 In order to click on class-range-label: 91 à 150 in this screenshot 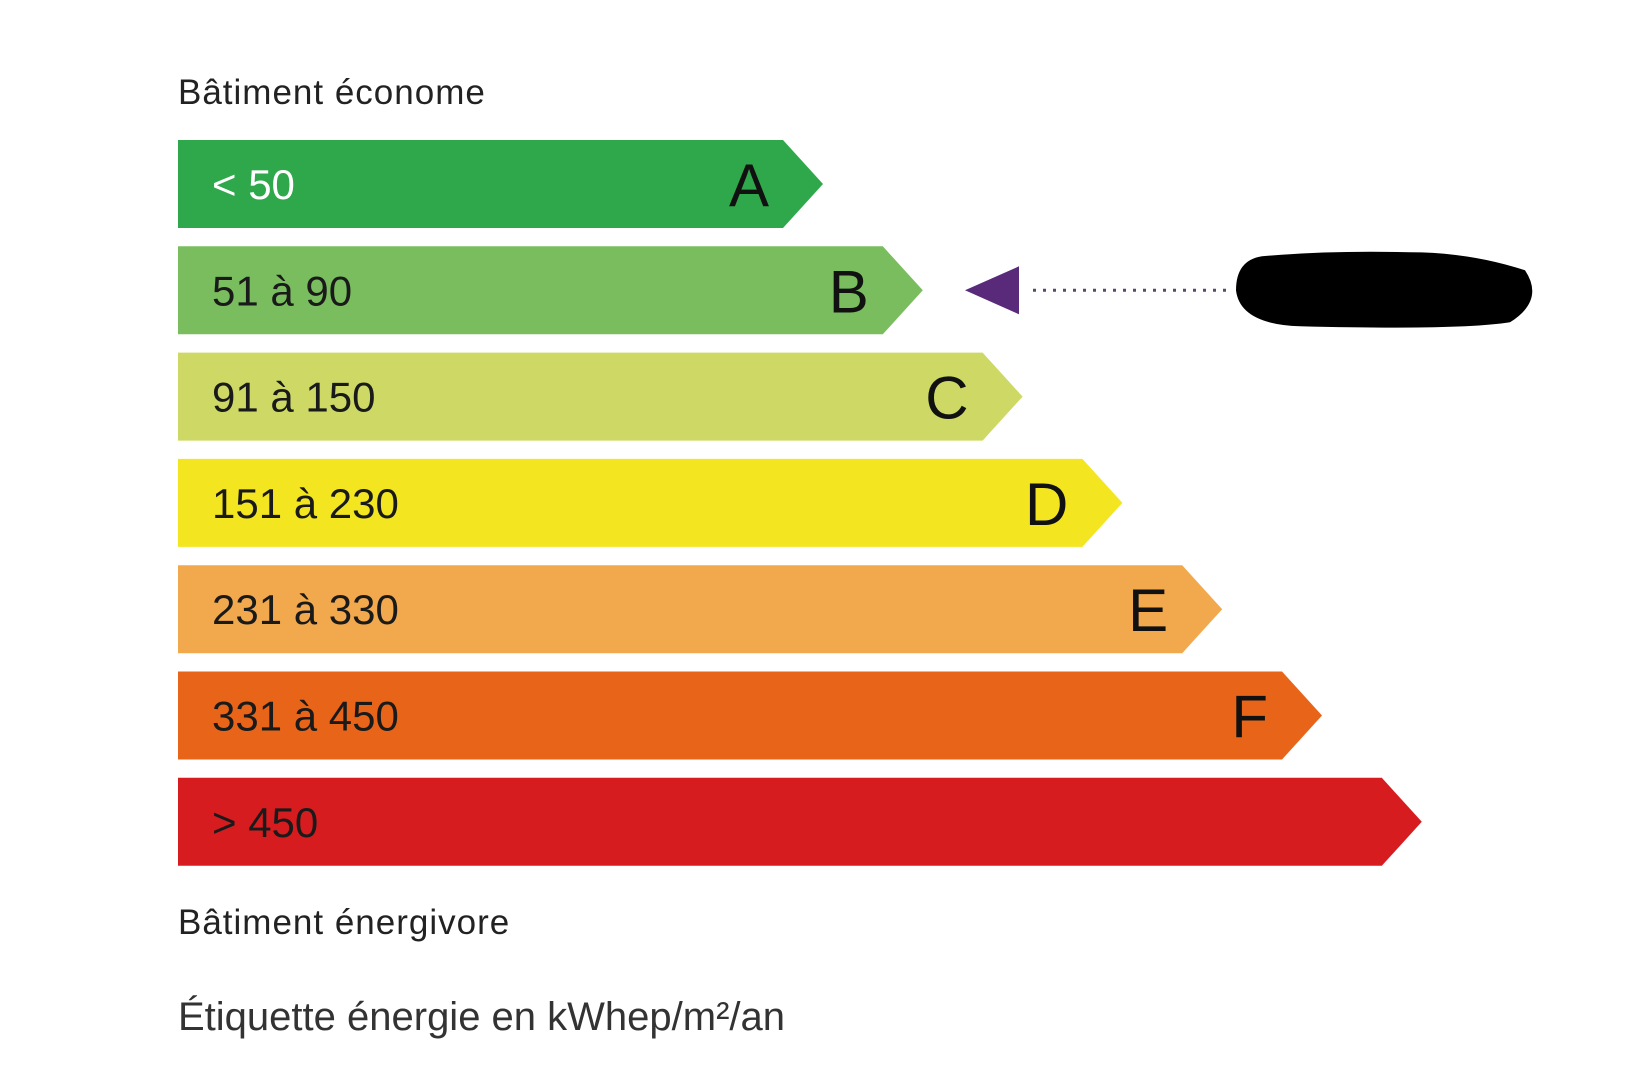, I will do `click(294, 397)`.